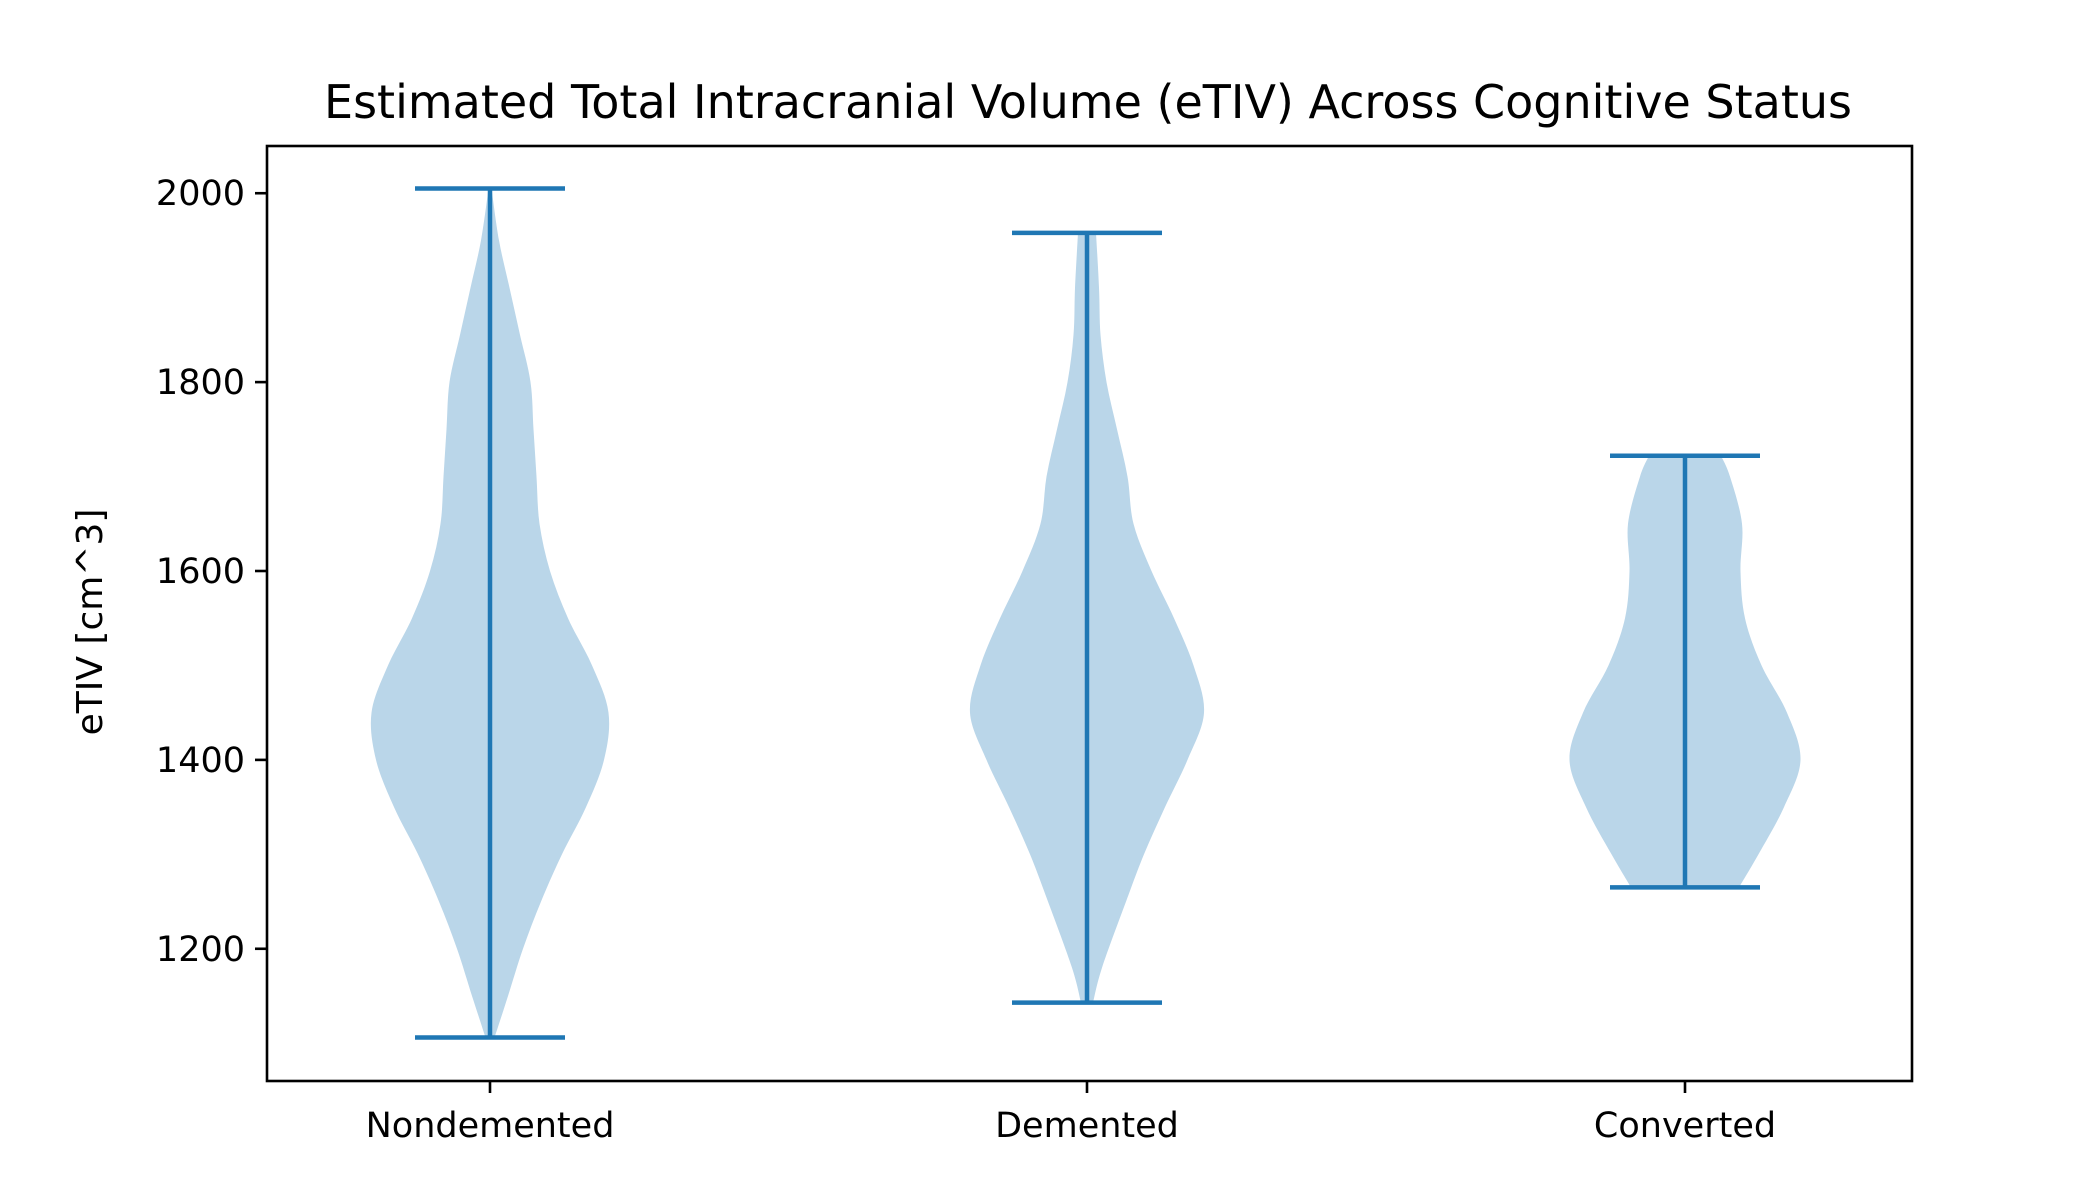  I want to click on x-tick-label: Nondemented, so click(490, 1126).